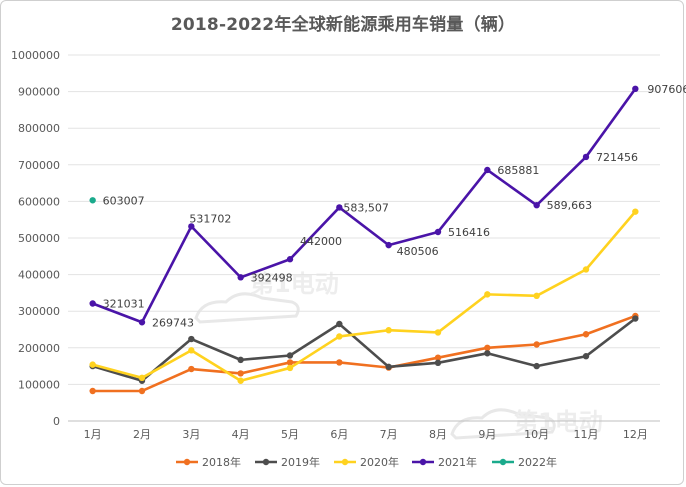  I want to click on data-label: 685881, so click(518, 170).